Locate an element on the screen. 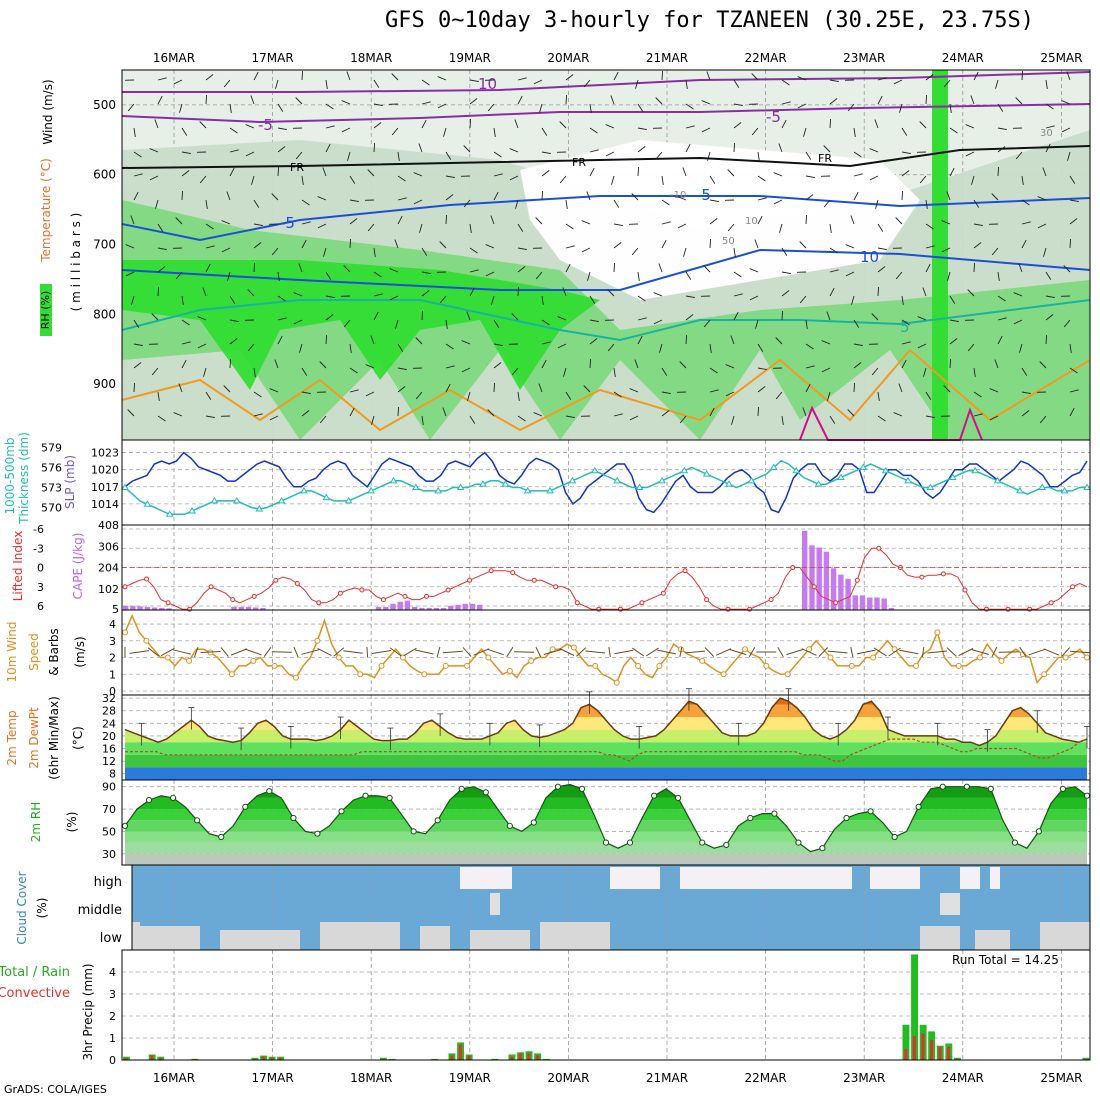 This screenshot has width=1100, height=1100. rh2m-marker is located at coordinates (822, 848).